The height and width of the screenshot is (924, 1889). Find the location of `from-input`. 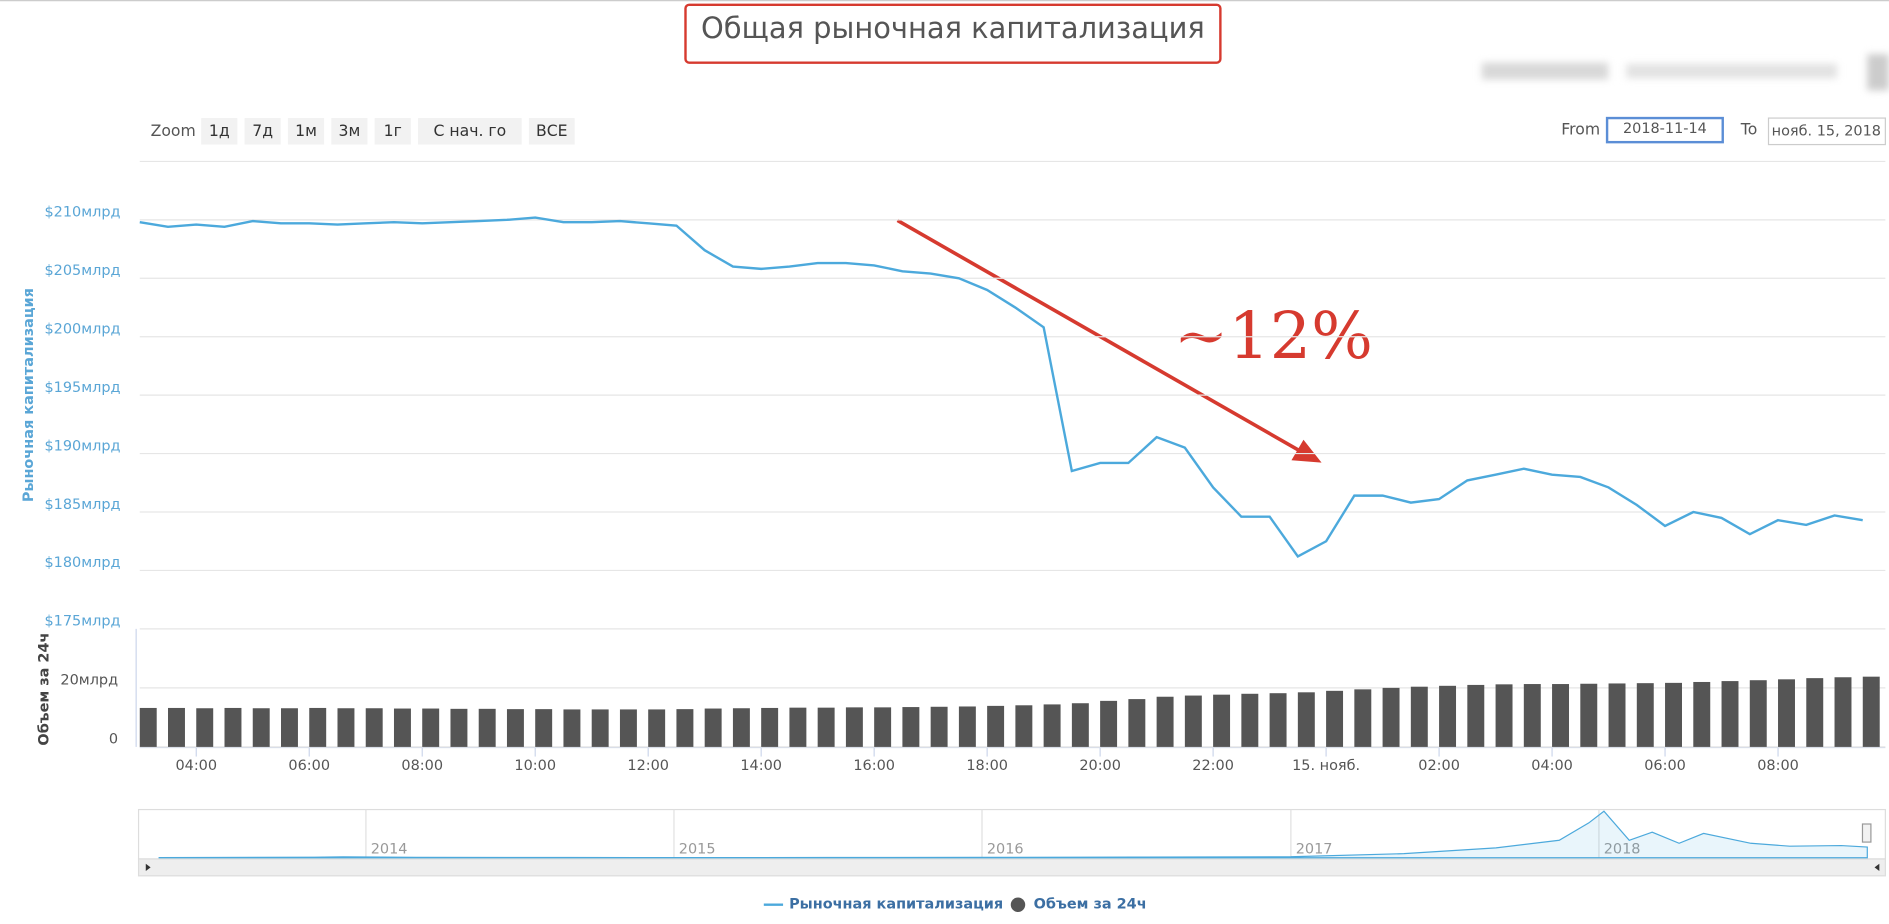

from-input is located at coordinates (1664, 130).